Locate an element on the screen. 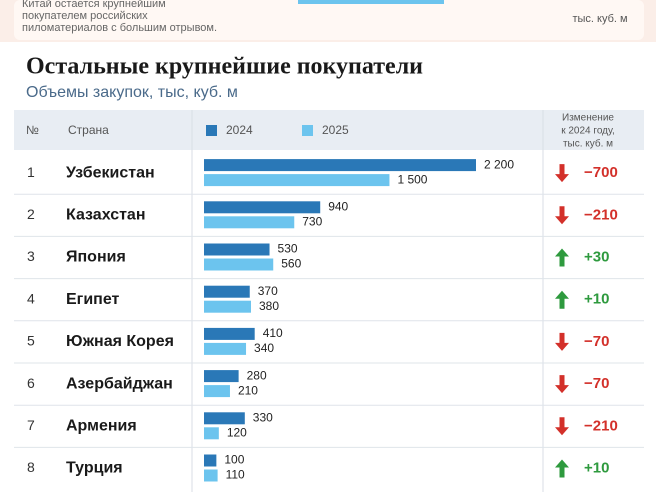 This screenshot has width=656, height=492. country: Япония is located at coordinates (96, 257).